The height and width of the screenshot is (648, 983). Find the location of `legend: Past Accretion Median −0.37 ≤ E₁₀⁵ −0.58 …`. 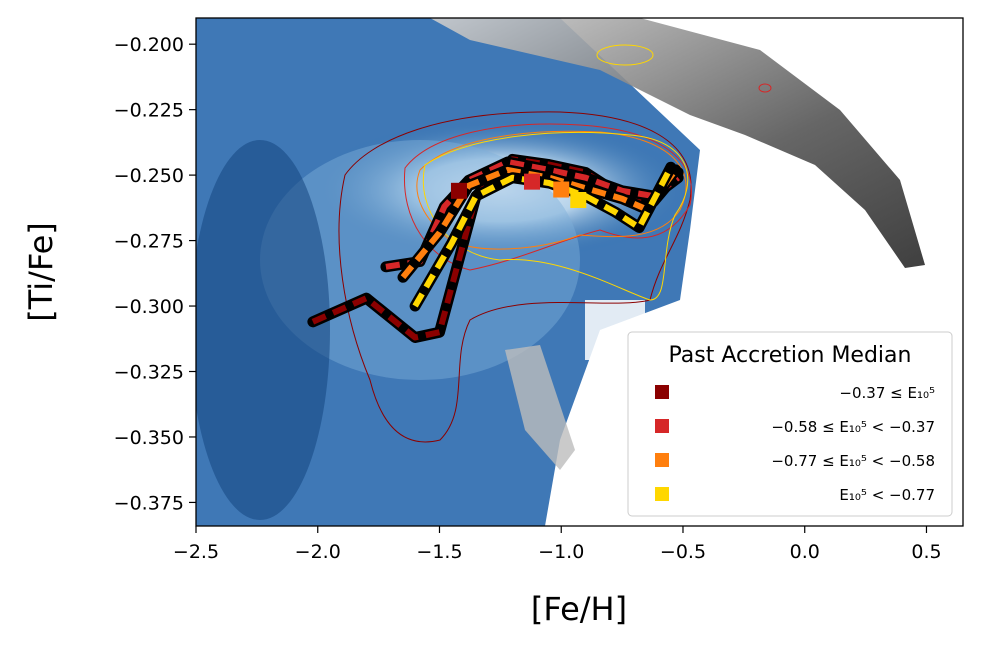

legend: Past Accretion Median −0.37 ≤ E₁₀⁵ −0.58 … is located at coordinates (790, 424).